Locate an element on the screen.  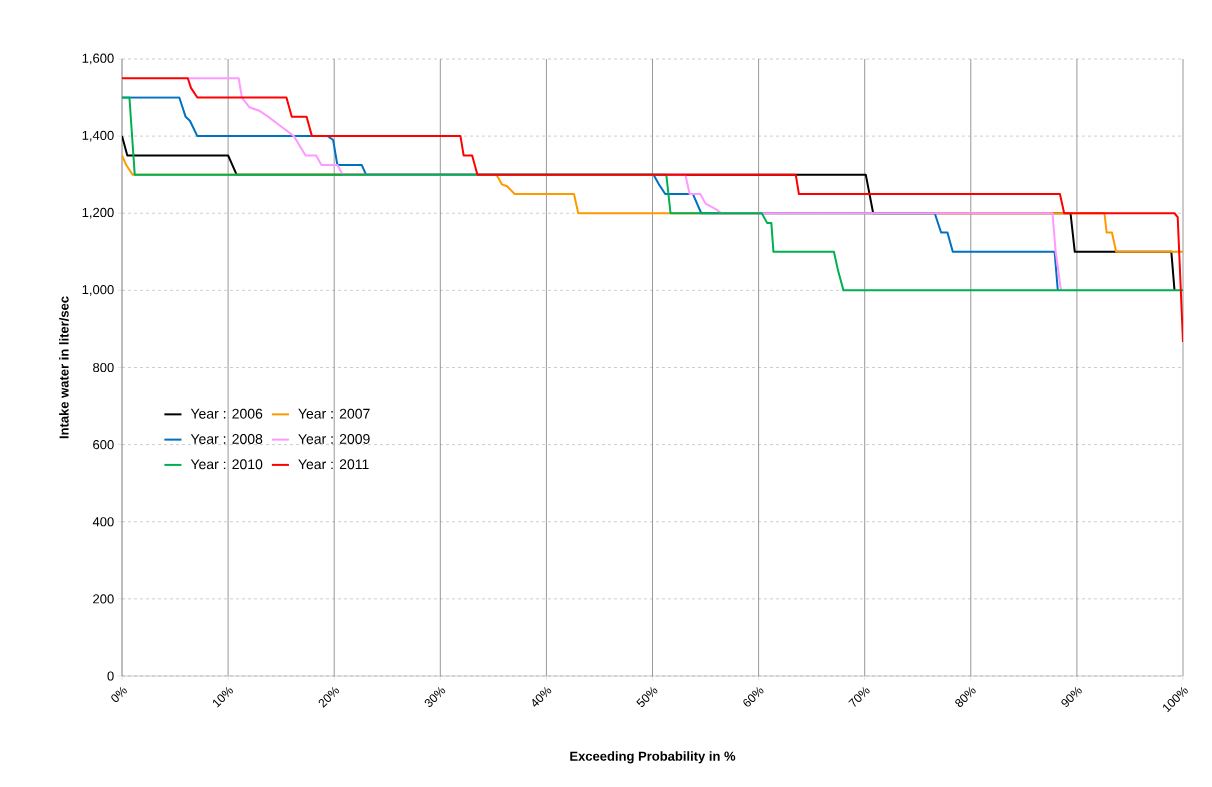
y-tick-label: 1,200 is located at coordinates (98, 213).